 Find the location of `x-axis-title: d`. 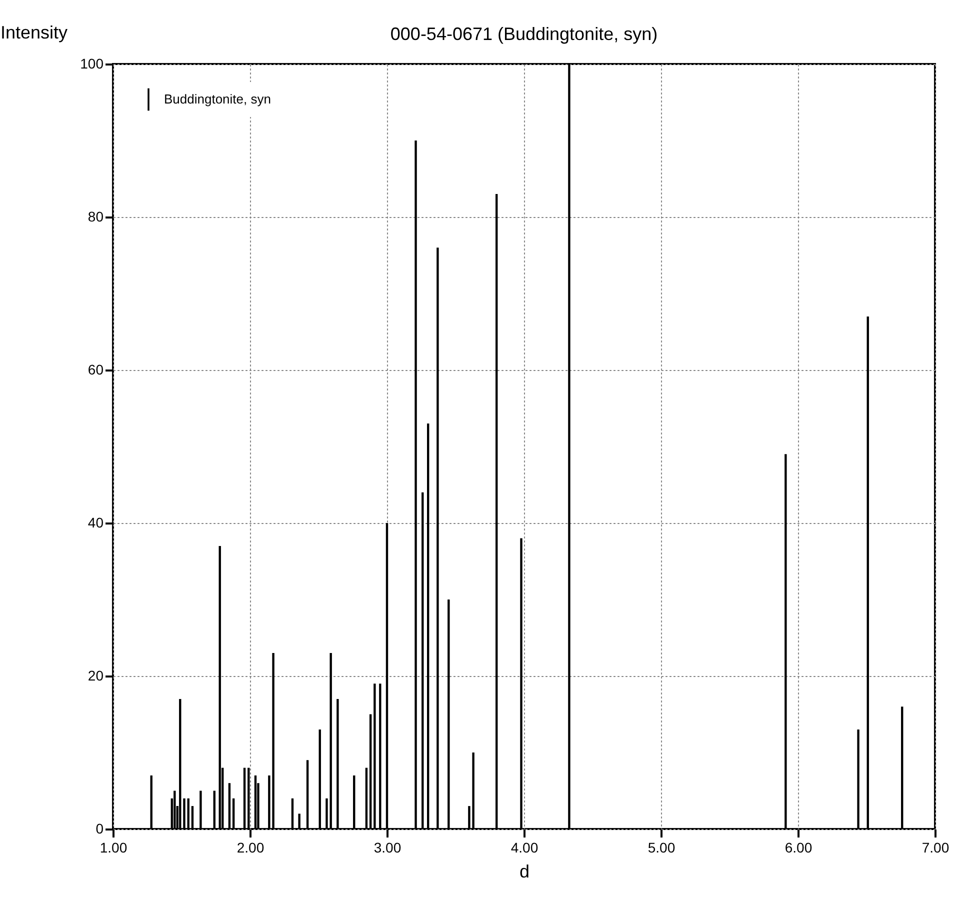

x-axis-title: d is located at coordinates (524, 872).